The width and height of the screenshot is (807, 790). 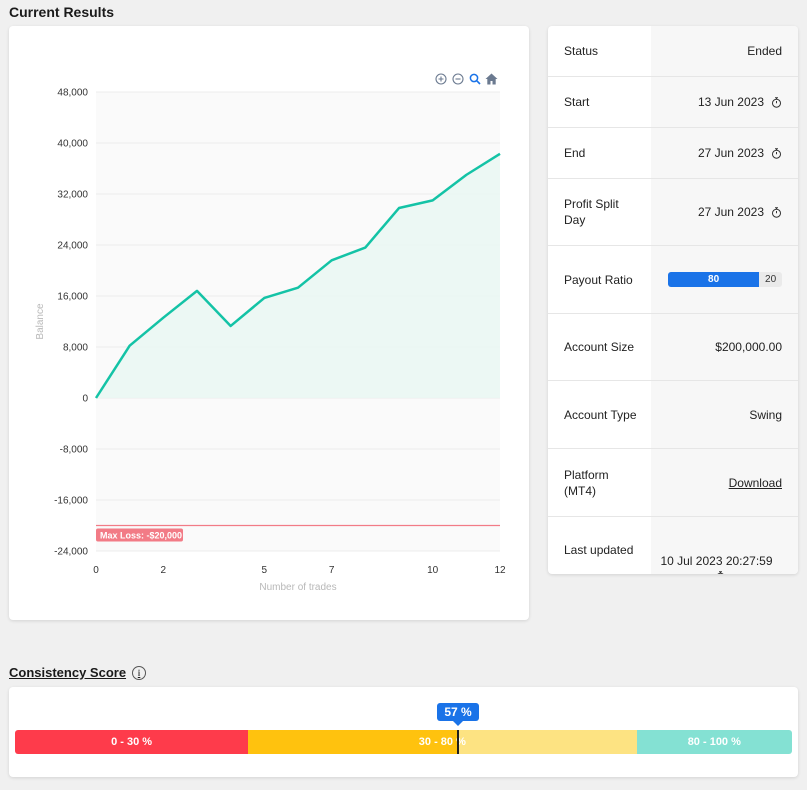 I want to click on start-value: 13 Jun 2023, so click(x=730, y=102).